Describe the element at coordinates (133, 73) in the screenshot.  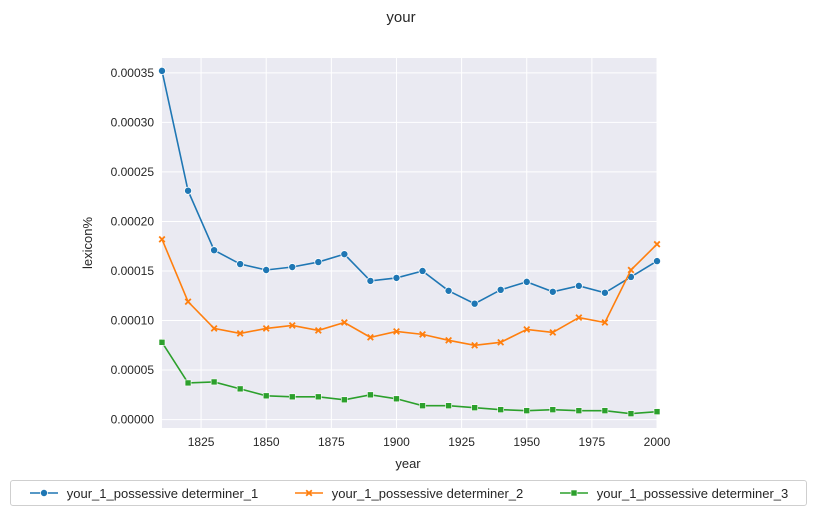
I see `y-tick-label: 0.00035` at that location.